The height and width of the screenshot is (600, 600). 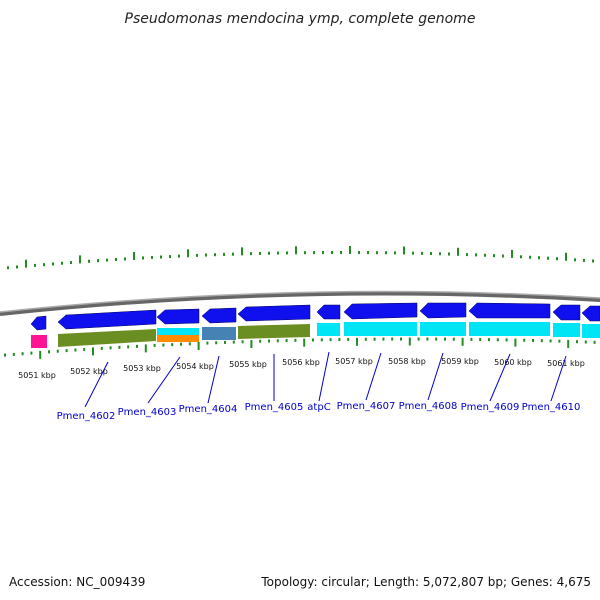 What do you see at coordinates (407, 361) in the screenshot?
I see `kbp-label: 5058 kbp` at bounding box center [407, 361].